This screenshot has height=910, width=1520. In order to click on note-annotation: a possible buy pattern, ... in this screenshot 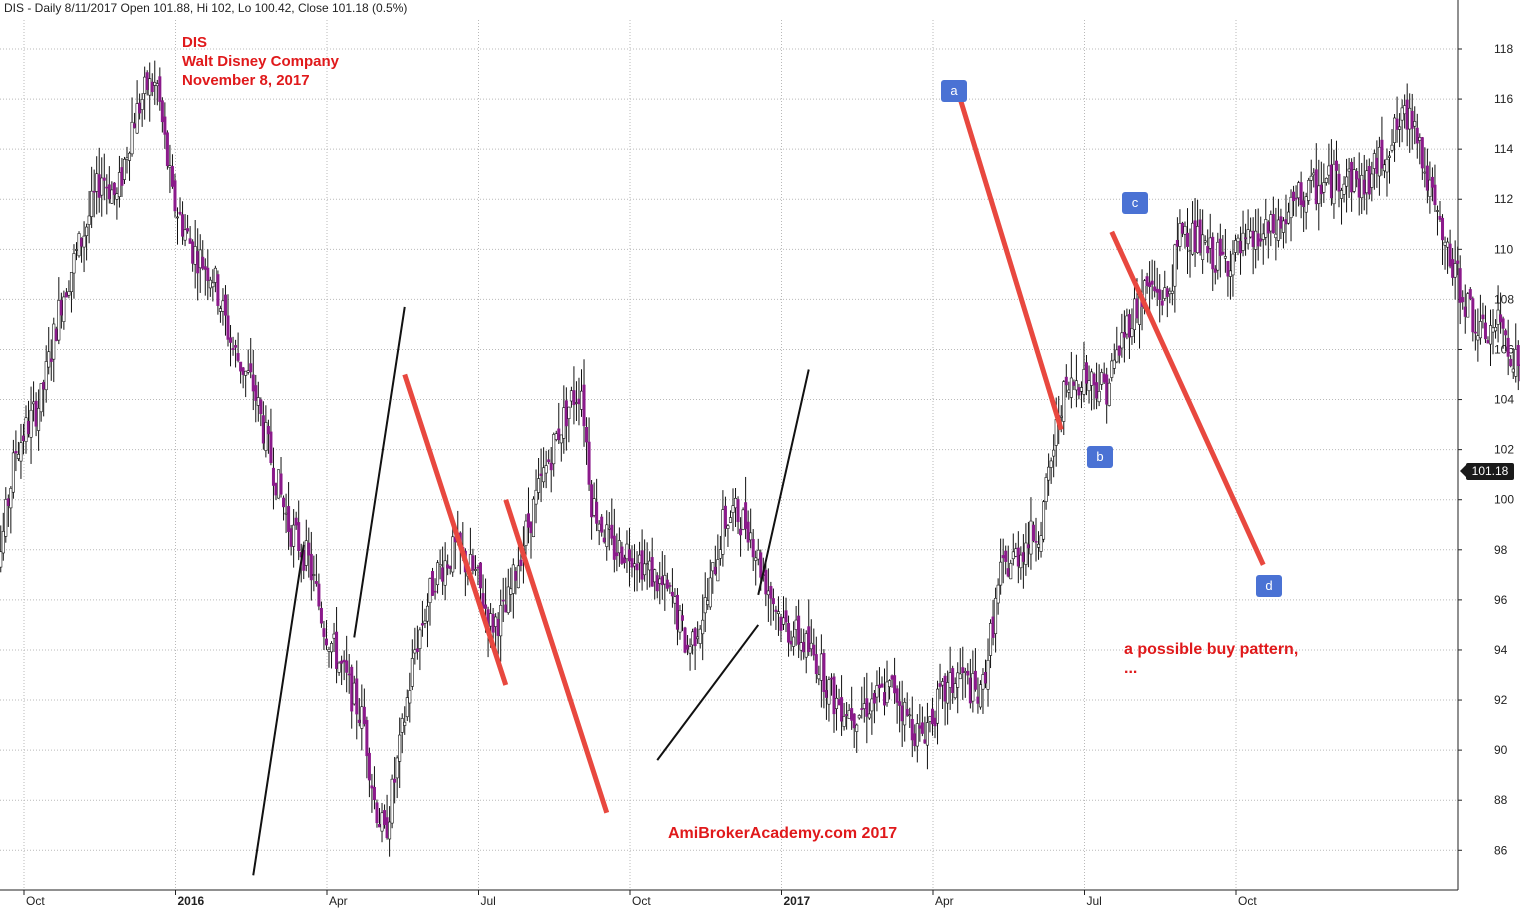, I will do `click(1211, 659)`.